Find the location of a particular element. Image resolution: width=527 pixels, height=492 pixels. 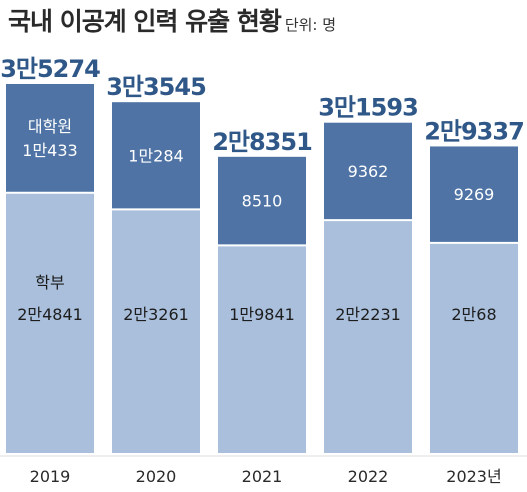

series-name-undergrad: 학부 is located at coordinates (49, 282).